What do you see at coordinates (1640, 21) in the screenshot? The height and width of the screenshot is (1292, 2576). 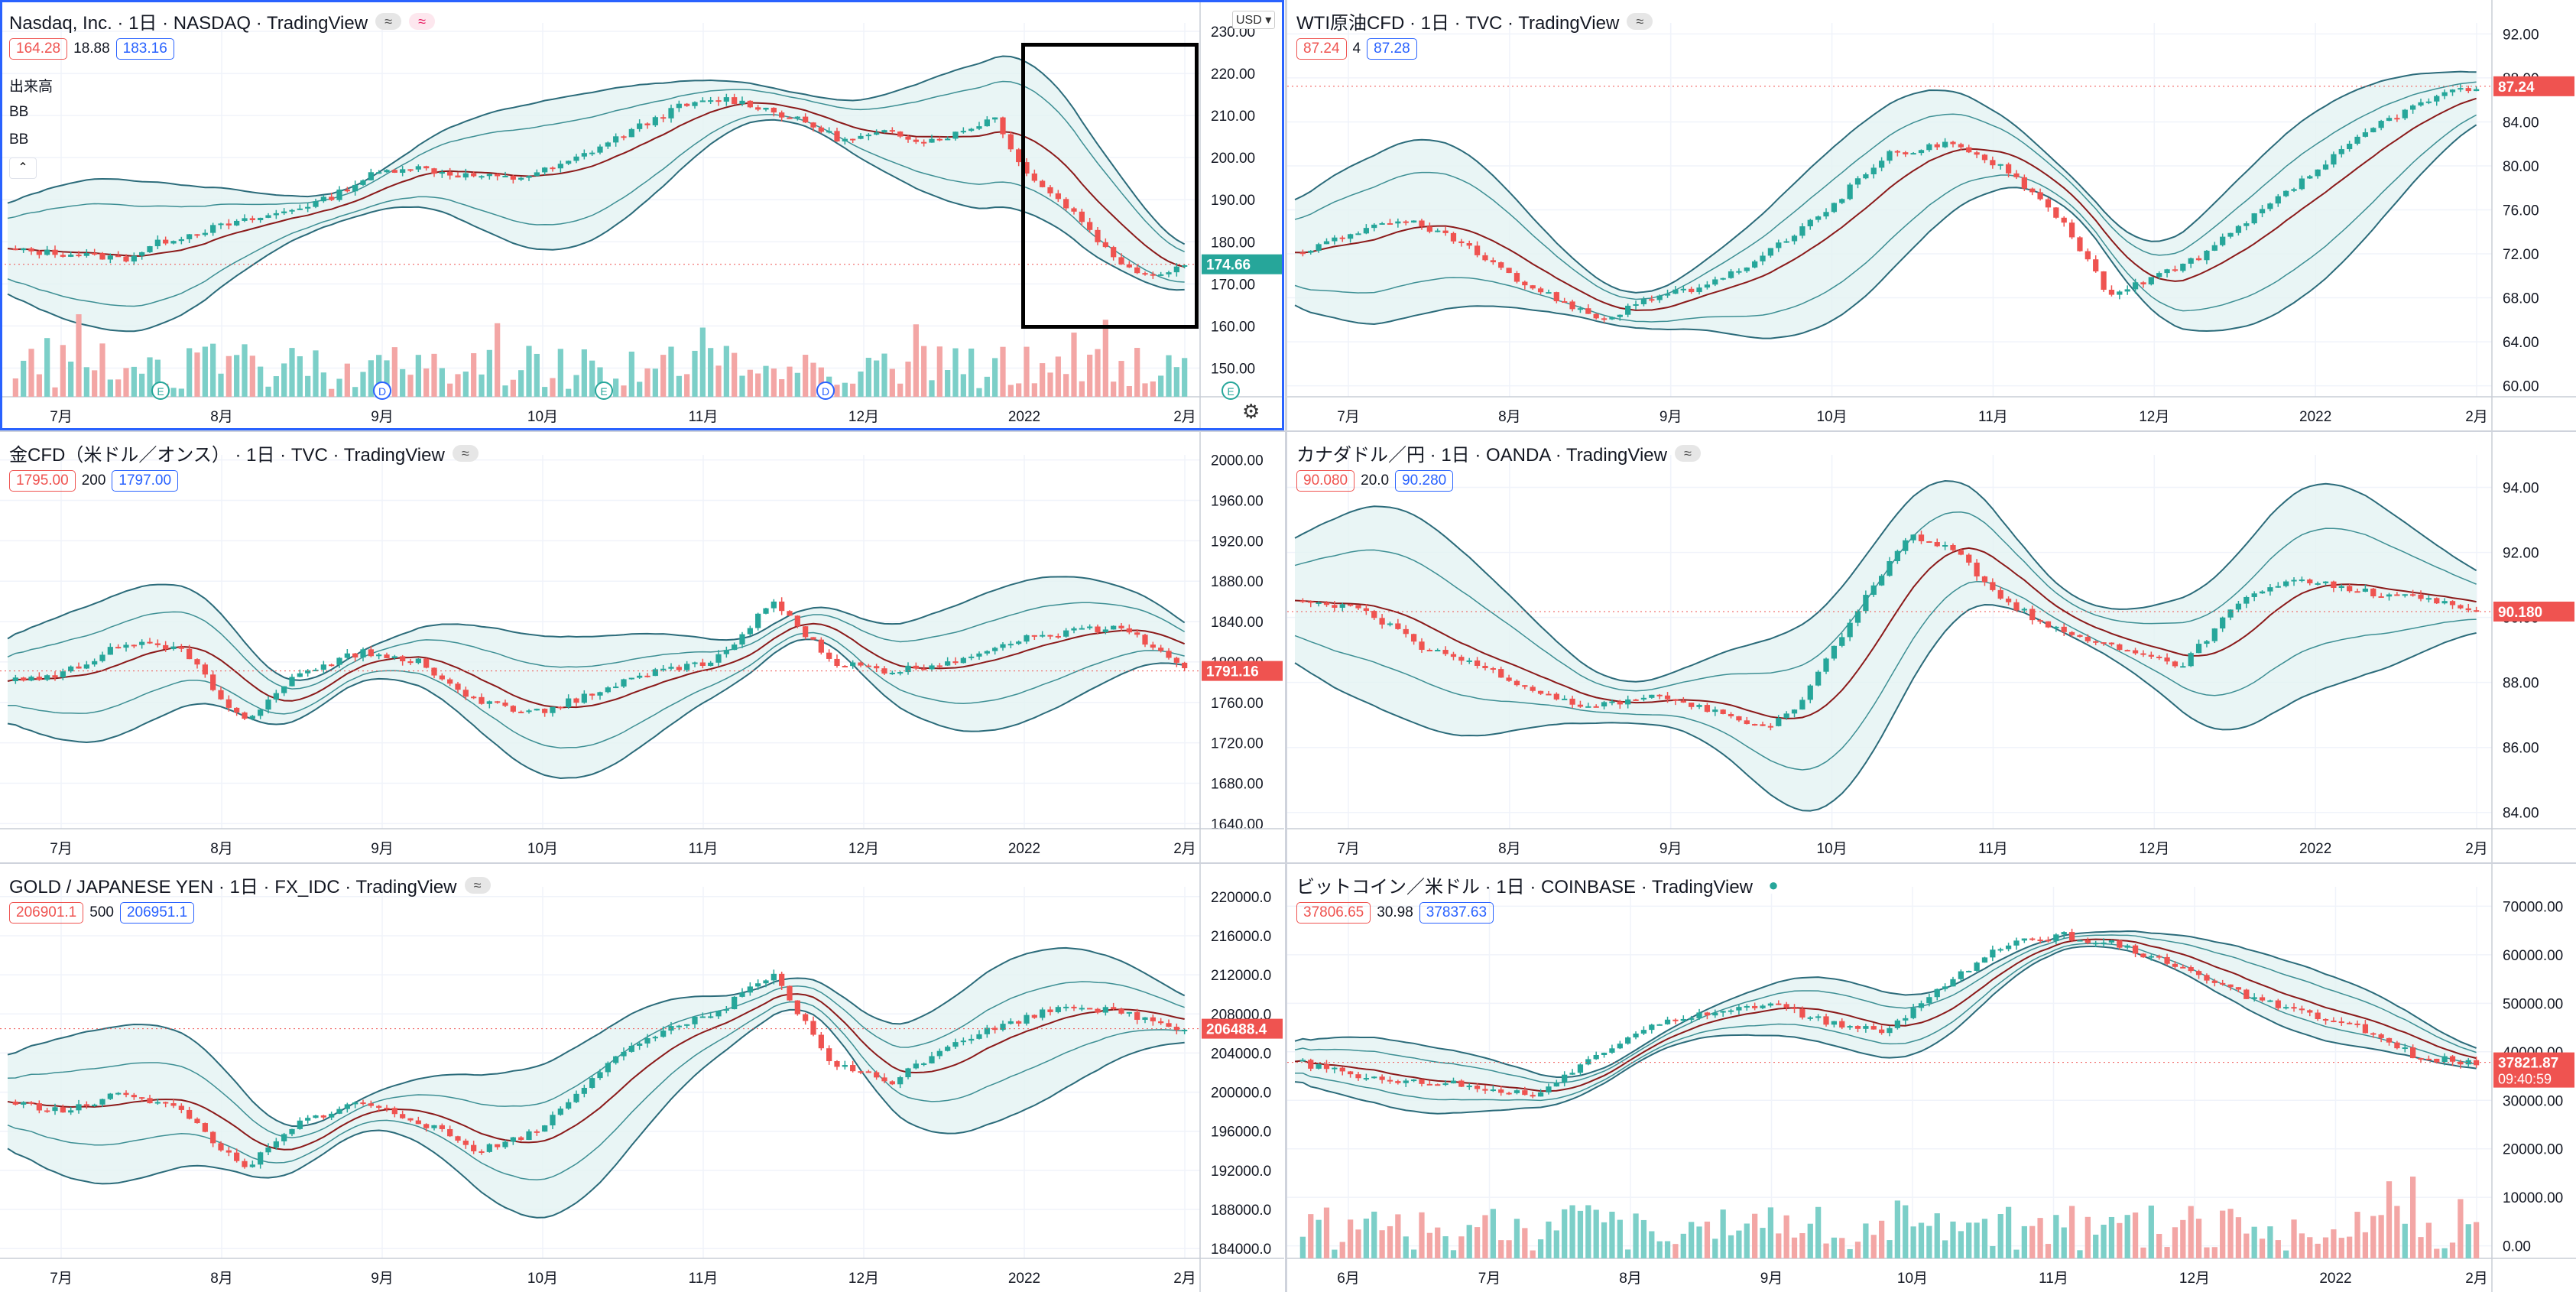 I see `wti-eye-icon: ≈` at bounding box center [1640, 21].